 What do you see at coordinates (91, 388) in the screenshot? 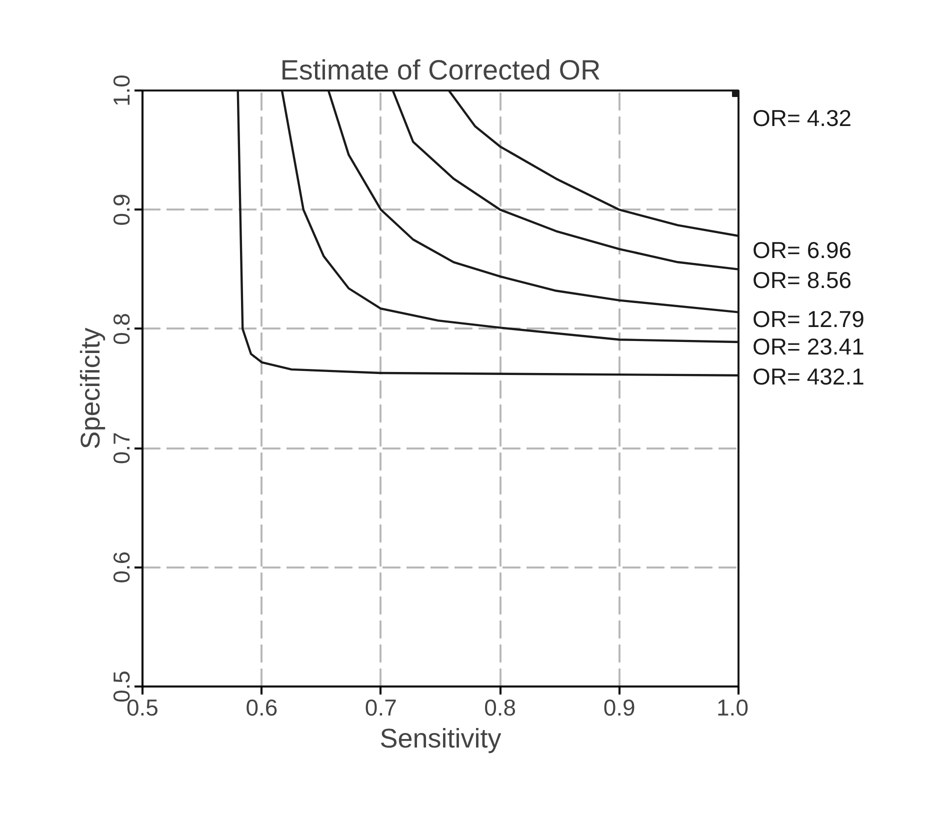
I see `y-axis-title: Specificity` at bounding box center [91, 388].